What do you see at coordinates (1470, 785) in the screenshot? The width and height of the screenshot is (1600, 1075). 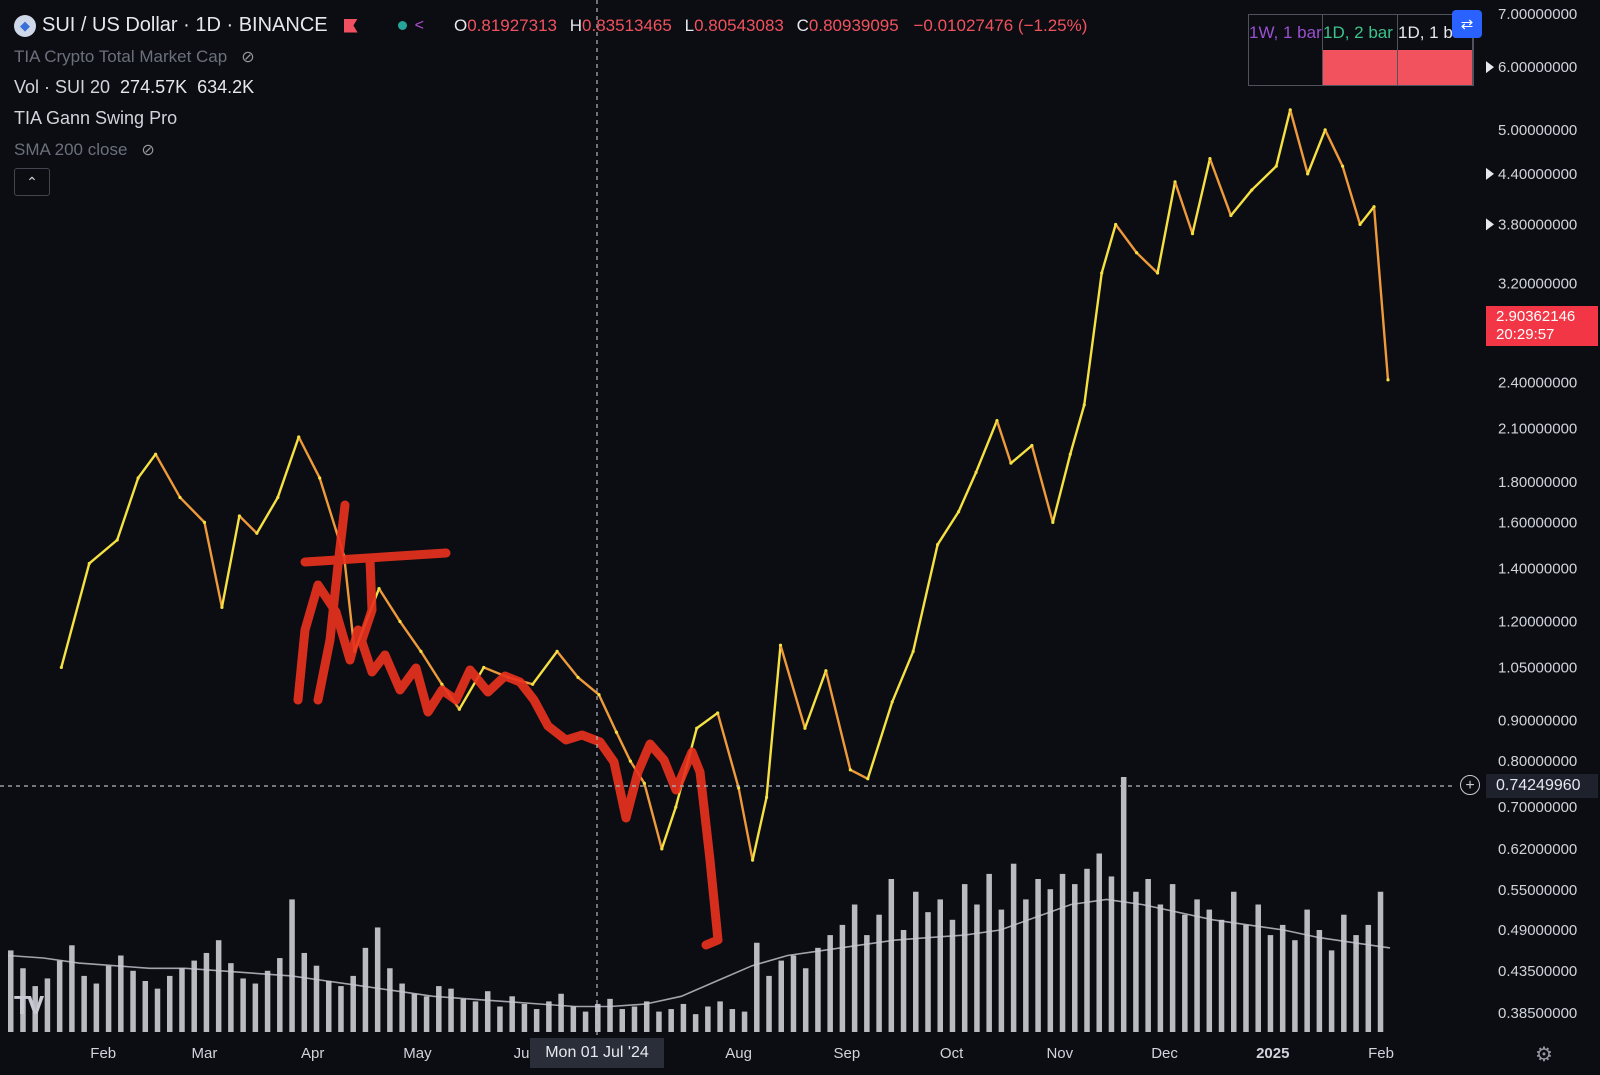 I see `add-alert-icon: +` at bounding box center [1470, 785].